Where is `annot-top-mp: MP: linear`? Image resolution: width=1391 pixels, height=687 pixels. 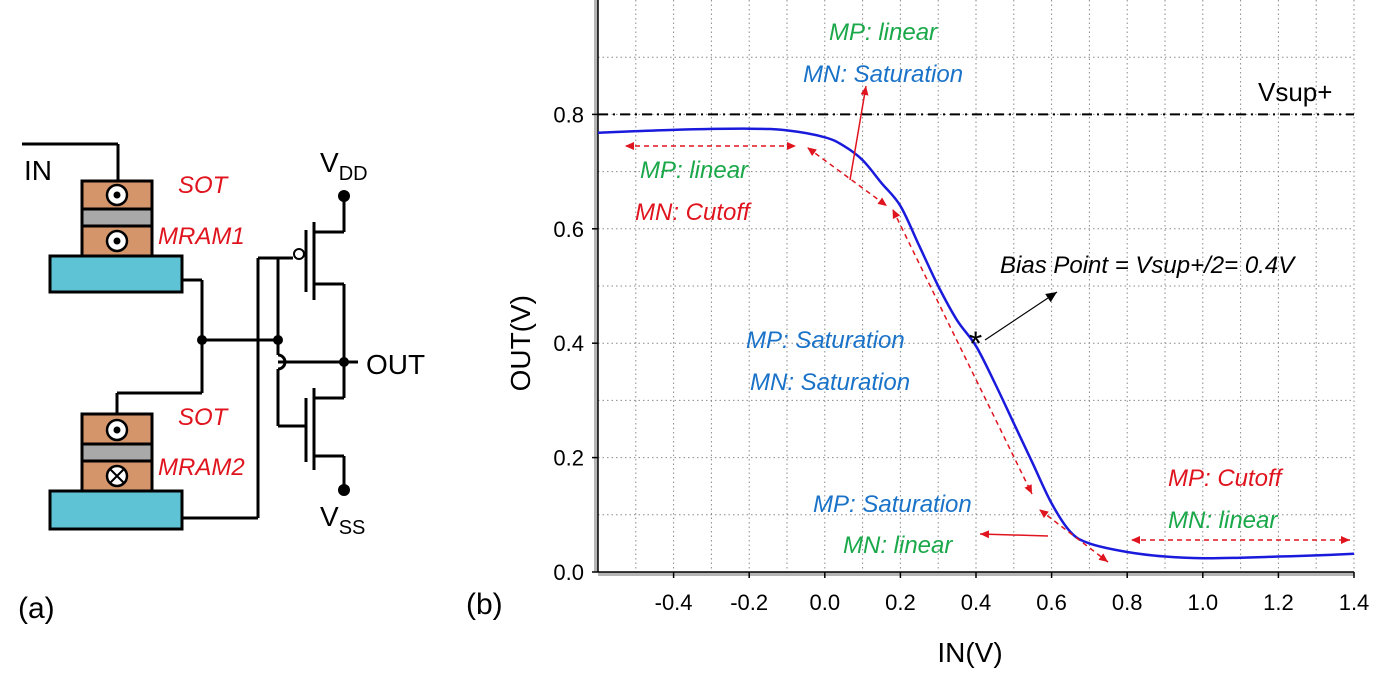 annot-top-mp: MP: linear is located at coordinates (883, 32).